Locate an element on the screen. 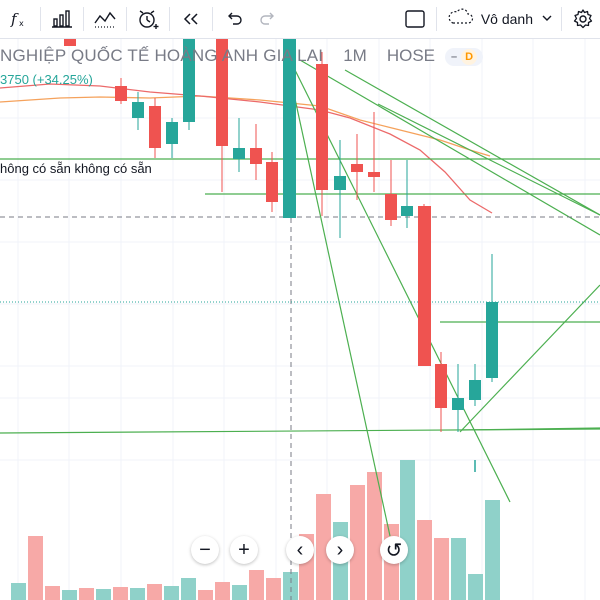  exchange-label: HOSE is located at coordinates (410, 55).